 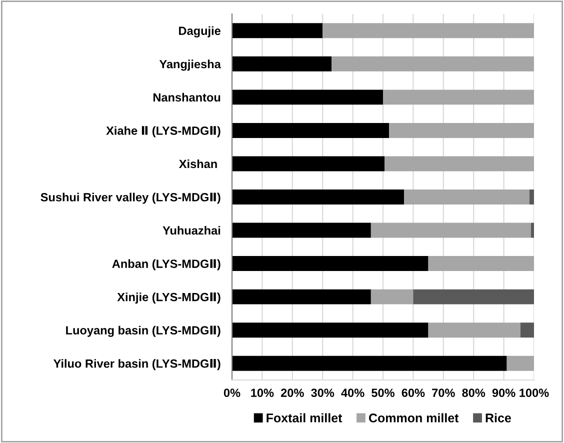 What do you see at coordinates (383, 393) in the screenshot?
I see `x-tick-label: 50%` at bounding box center [383, 393].